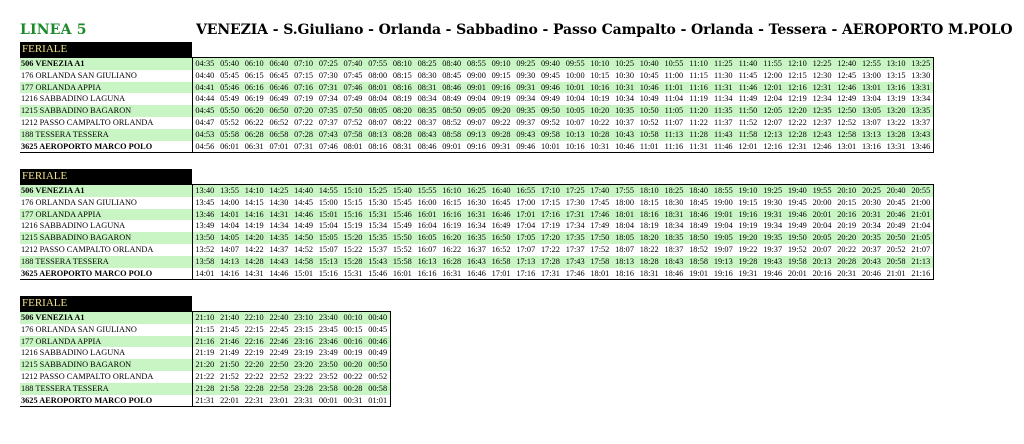 This screenshot has height=444, width=1024. I want to click on departure-time: 22:46, so click(279, 341).